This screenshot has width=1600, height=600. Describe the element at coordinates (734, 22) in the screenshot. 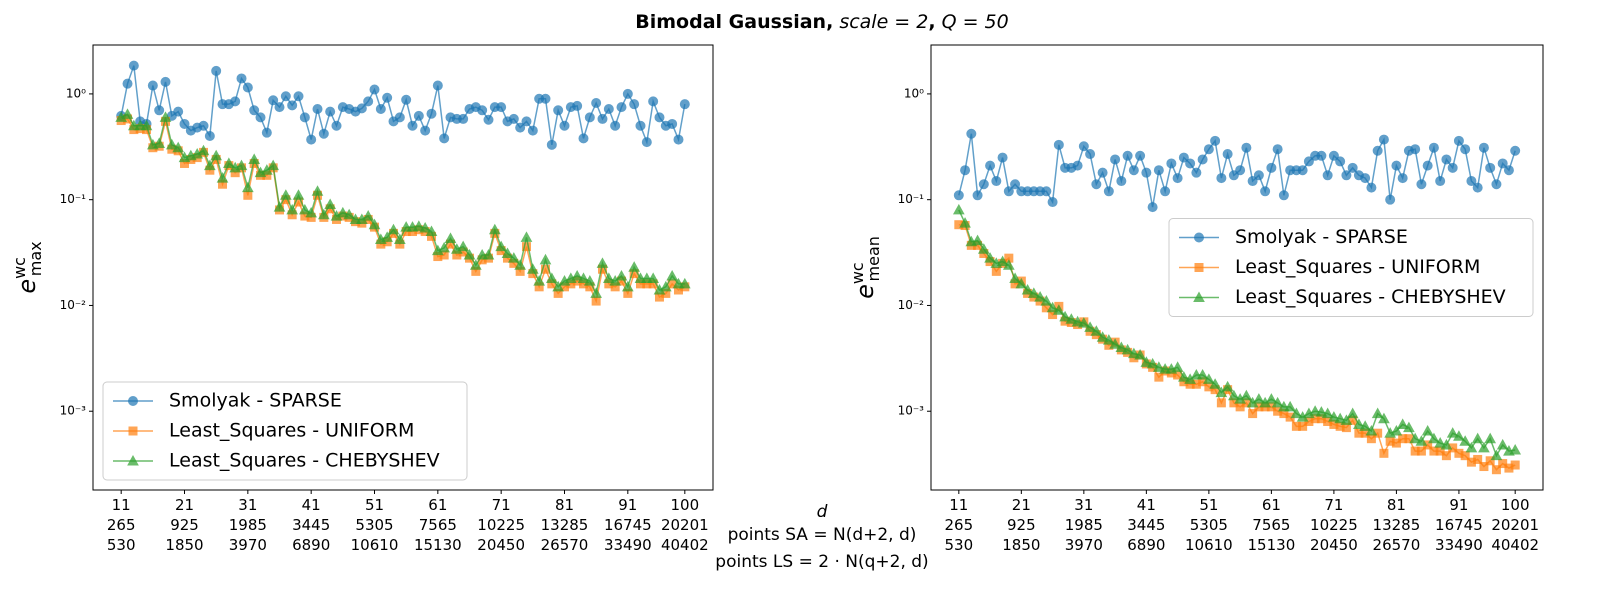

I see `title-part: Bimodal Gaussian,` at that location.